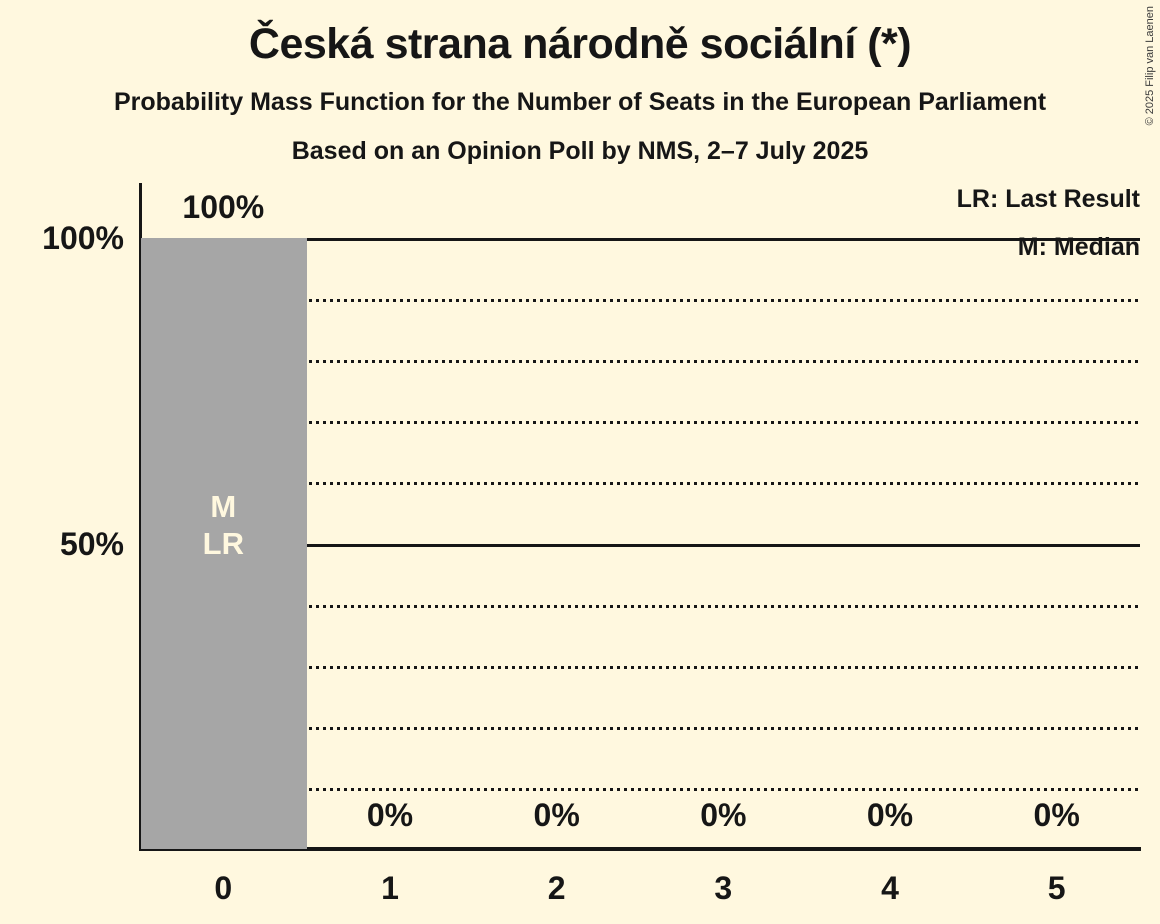 The image size is (1160, 924). What do you see at coordinates (640, 606) in the screenshot?
I see `gridline-dotted-40pct` at bounding box center [640, 606].